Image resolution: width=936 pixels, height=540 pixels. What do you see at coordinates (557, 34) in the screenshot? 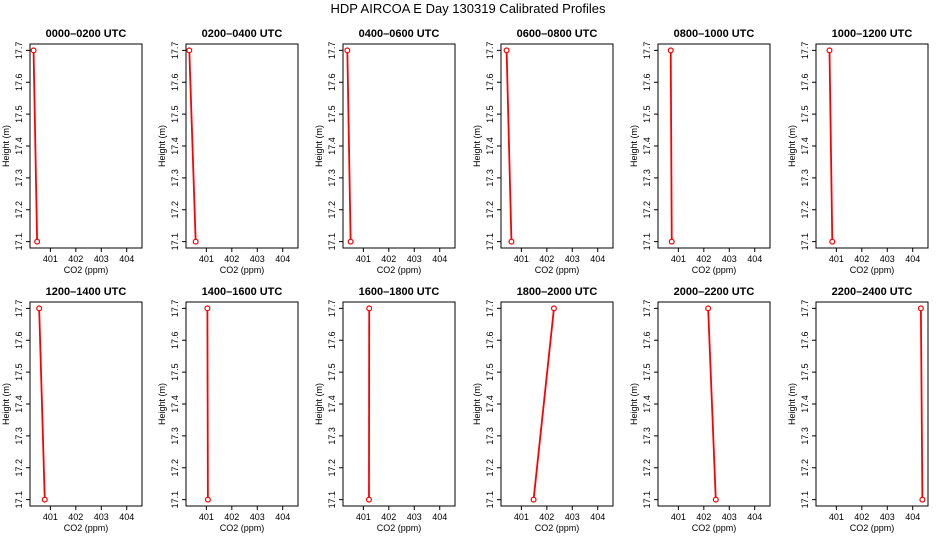
I see `panel-title: 0600–0800 UTC` at bounding box center [557, 34].